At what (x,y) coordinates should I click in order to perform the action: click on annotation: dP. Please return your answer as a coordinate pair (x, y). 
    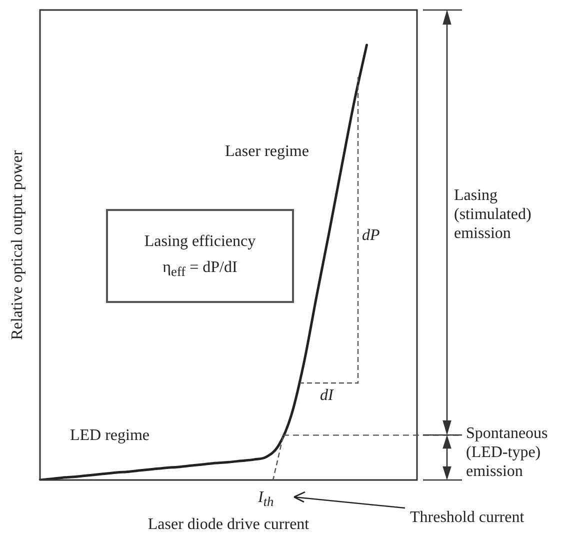
    Looking at the image, I should click on (371, 235).